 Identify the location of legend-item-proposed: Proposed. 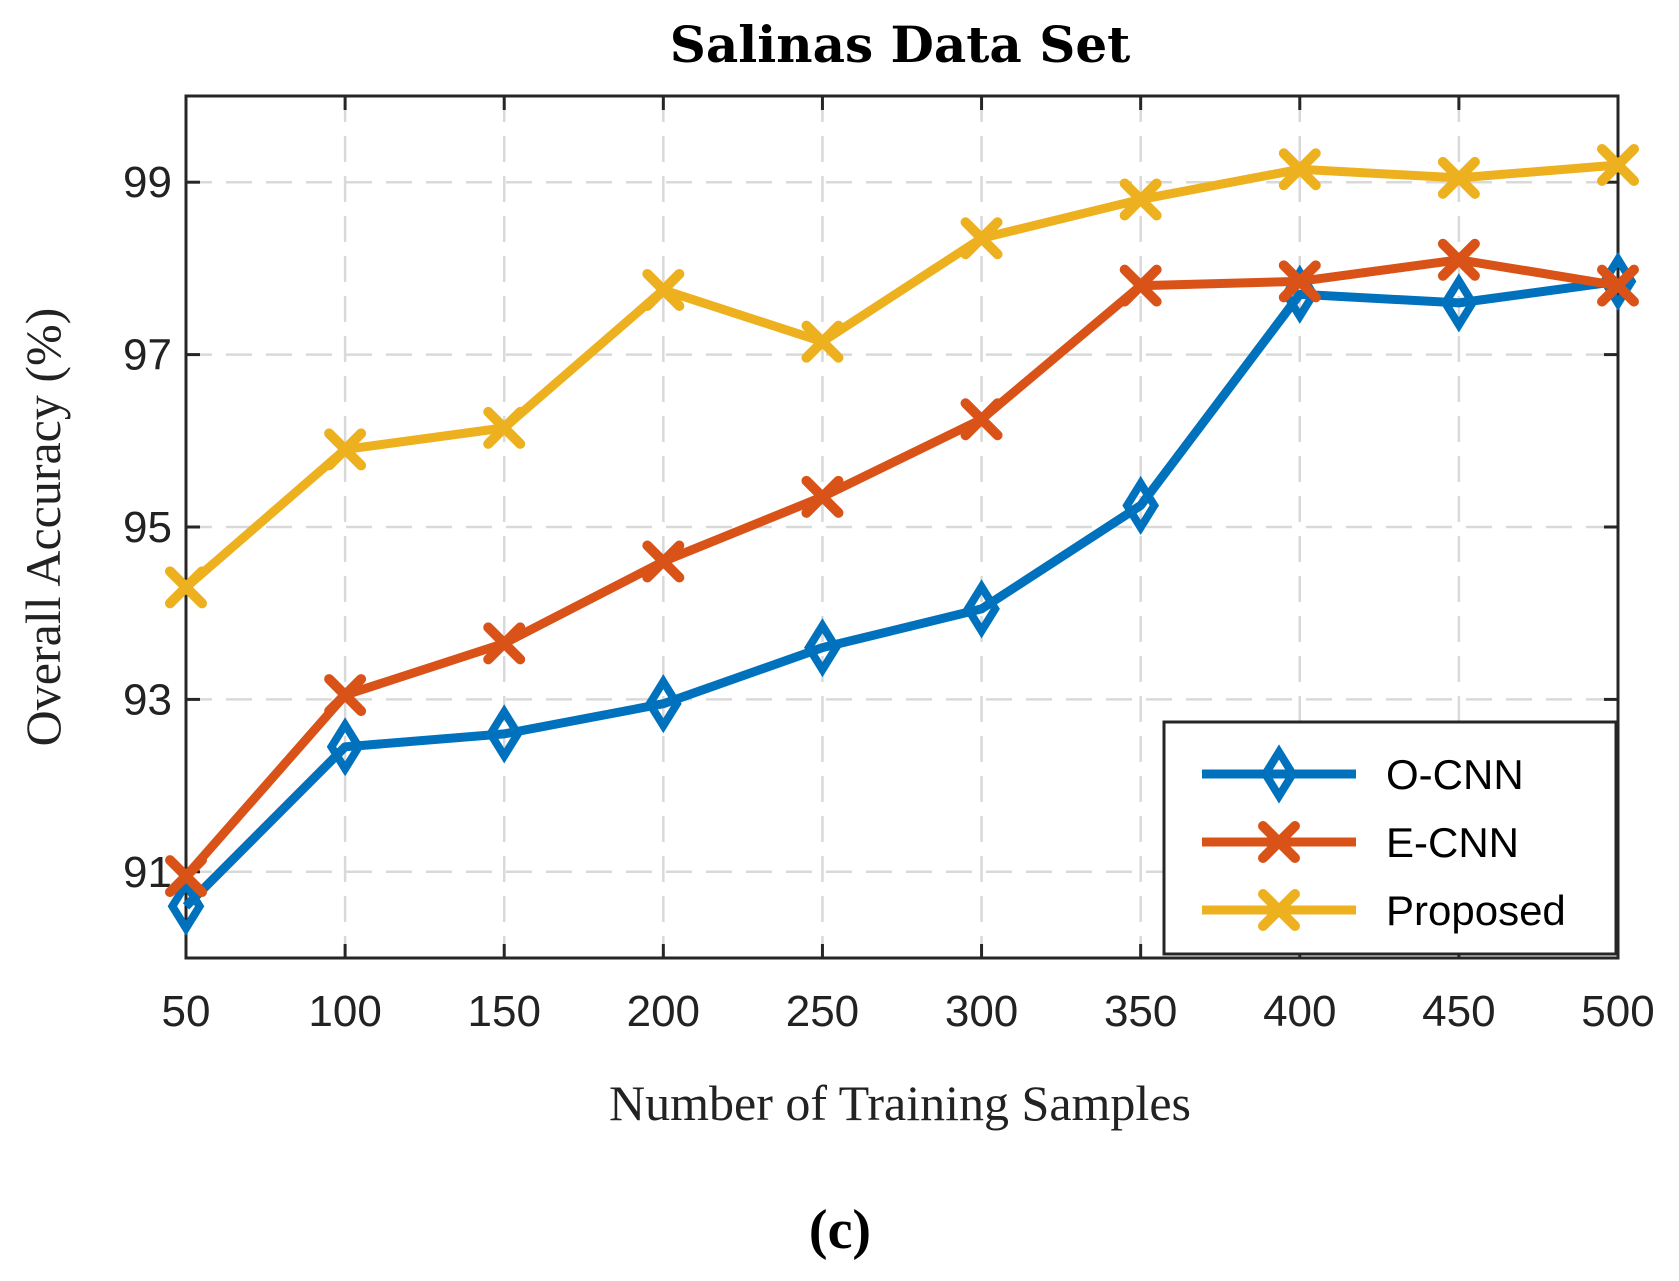
(1384, 910).